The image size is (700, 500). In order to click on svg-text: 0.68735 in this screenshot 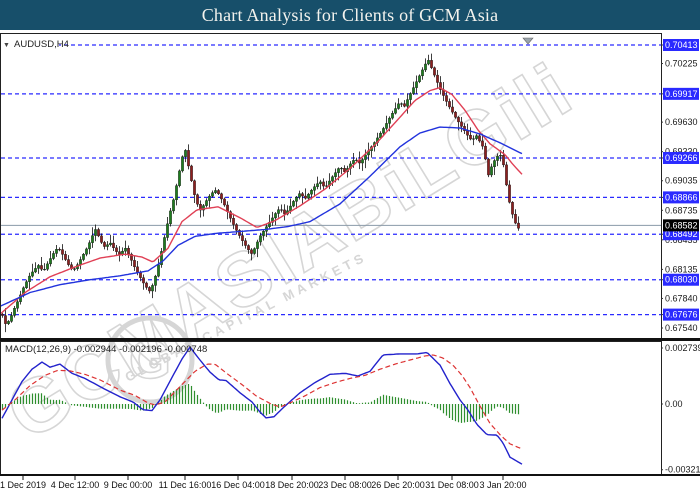, I will do `click(681, 210)`.